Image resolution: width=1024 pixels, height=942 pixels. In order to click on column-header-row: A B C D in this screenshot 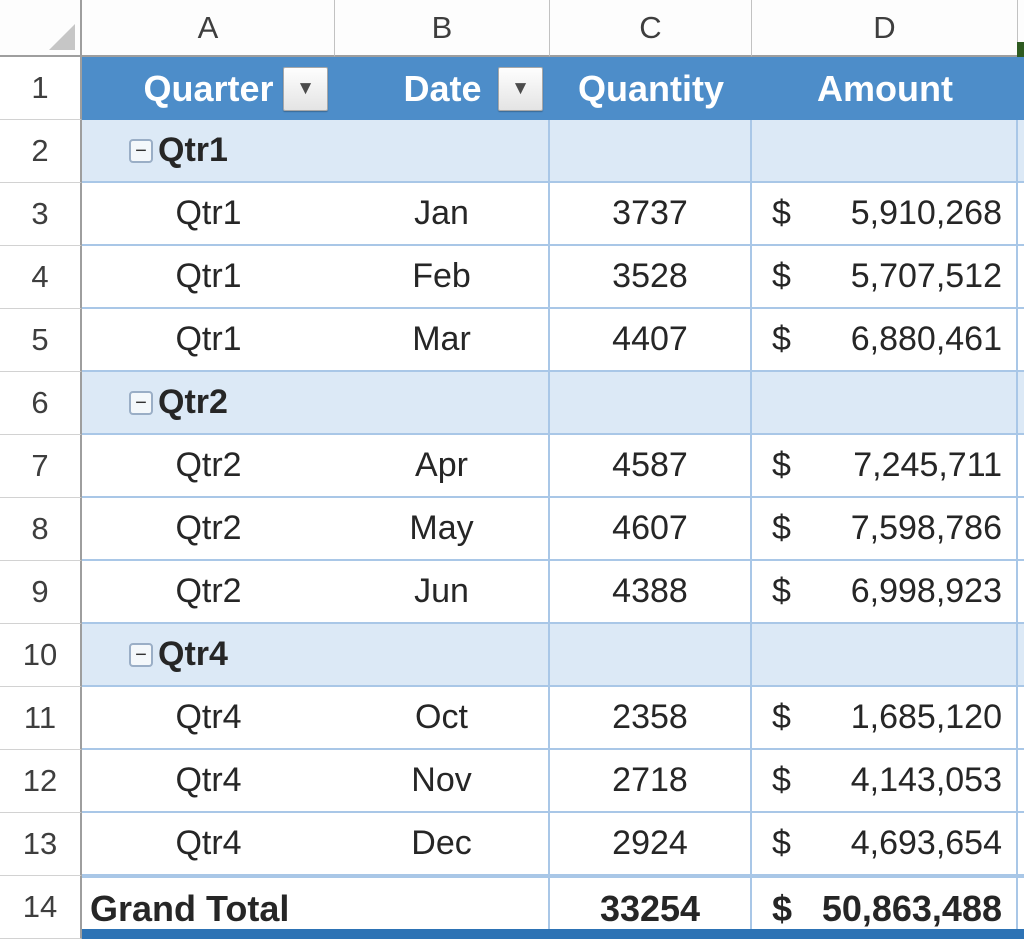, I will do `click(512, 28)`.